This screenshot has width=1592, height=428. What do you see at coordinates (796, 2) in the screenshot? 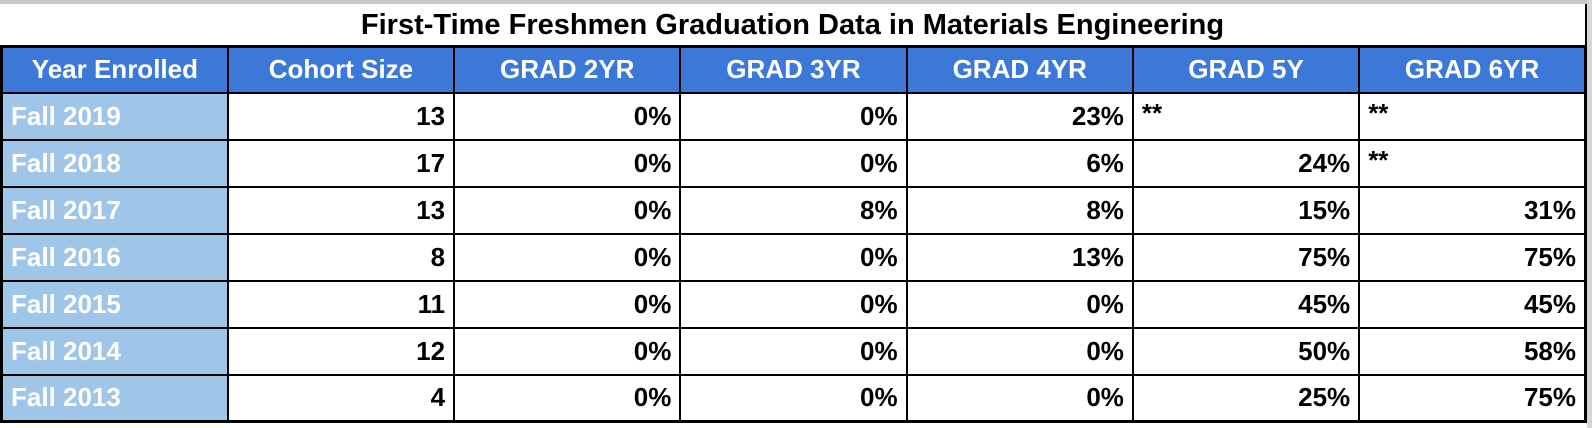
I see `sheet-background-top-strip` at bounding box center [796, 2].